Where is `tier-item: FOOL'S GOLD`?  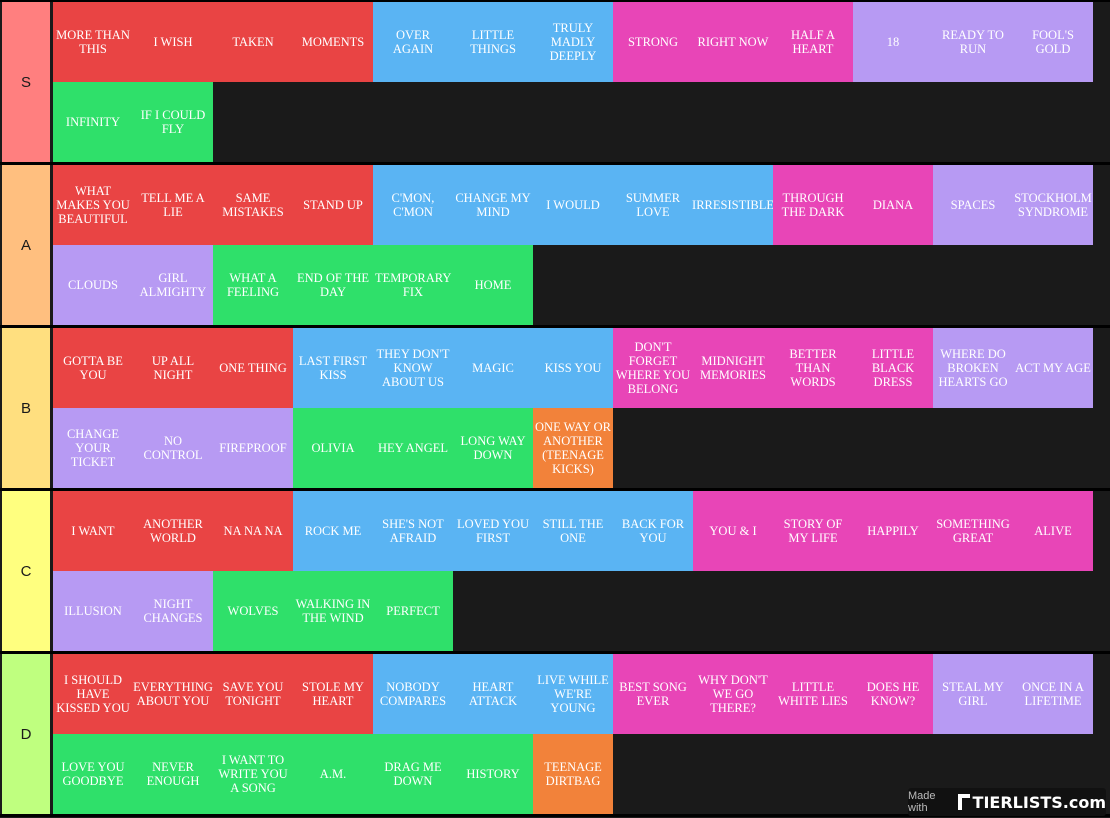
tier-item: FOOL'S GOLD is located at coordinates (1053, 42).